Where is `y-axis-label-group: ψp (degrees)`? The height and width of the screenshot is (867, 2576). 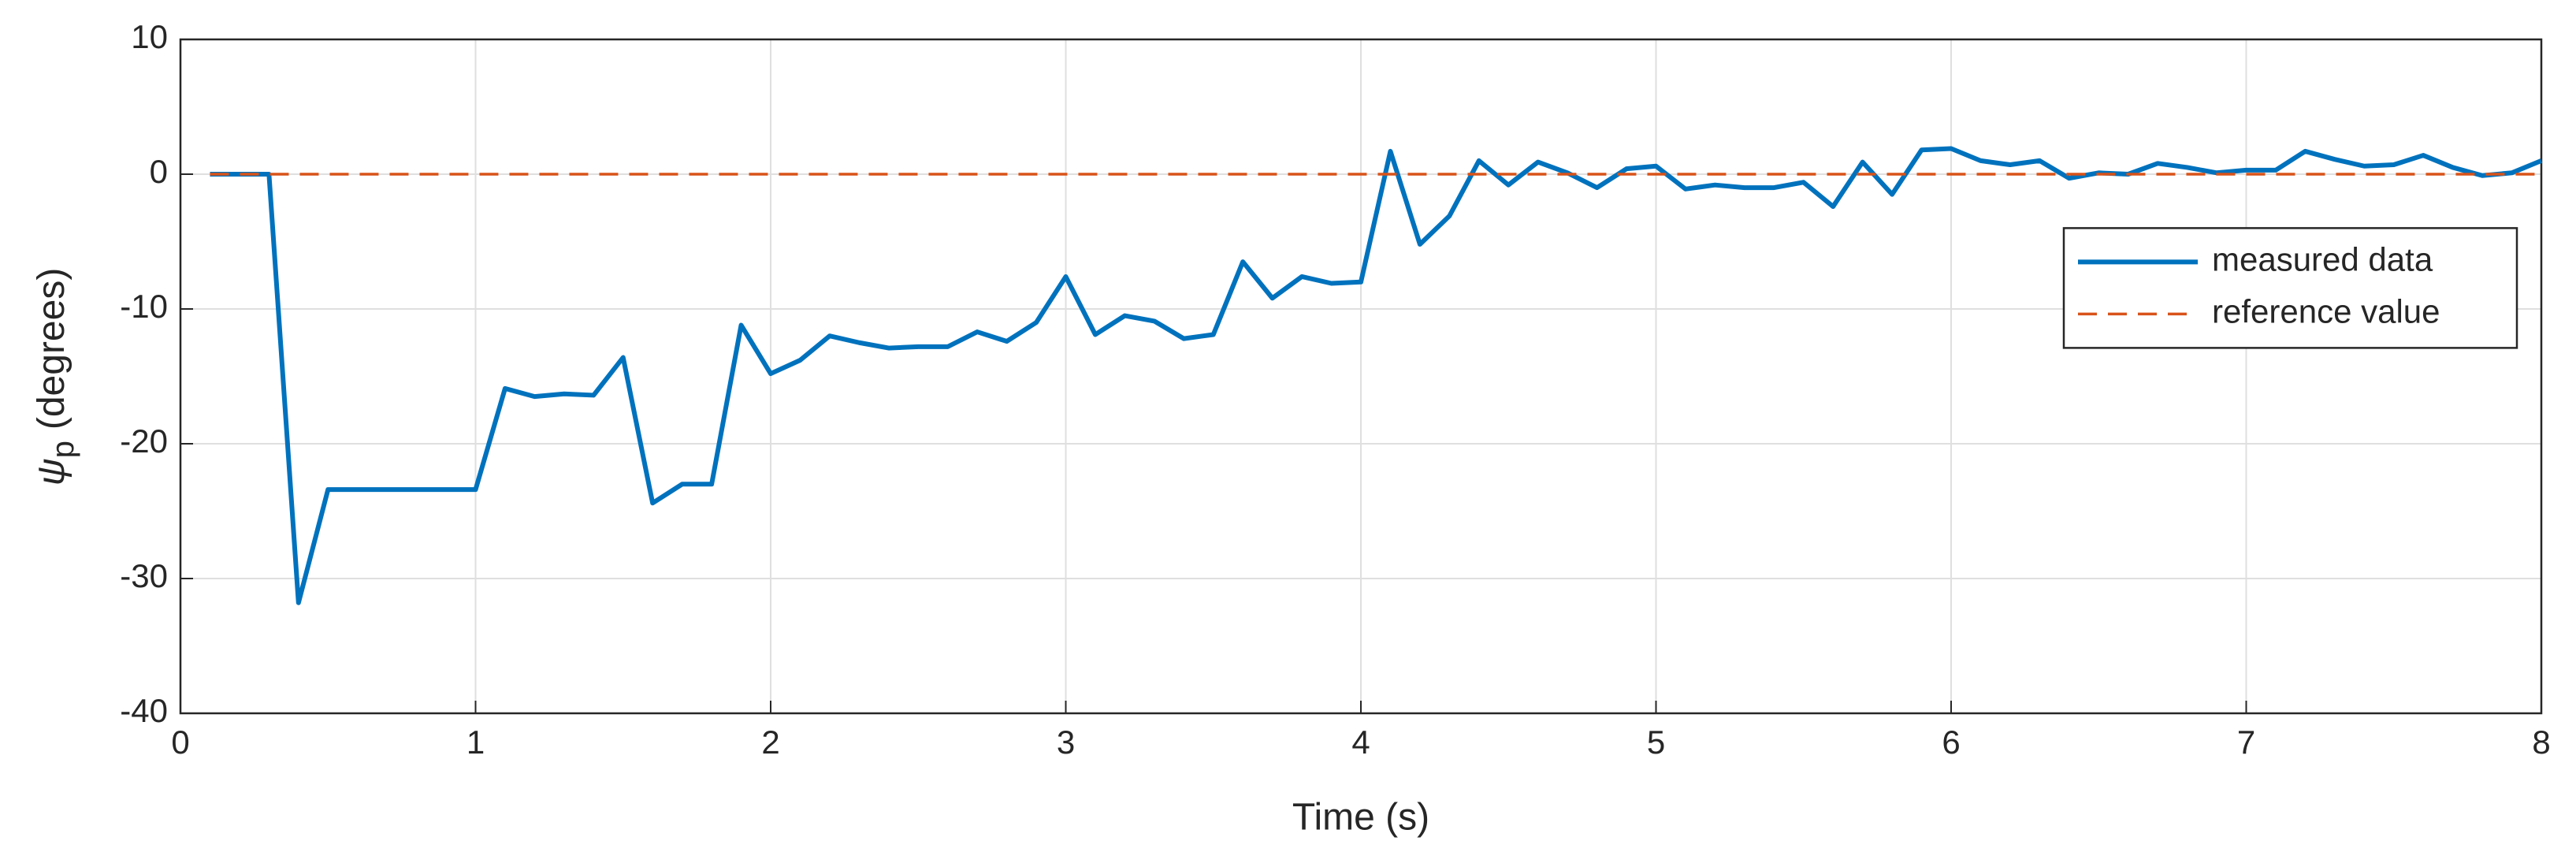 y-axis-label-group: ψp (degrees) is located at coordinates (55, 377).